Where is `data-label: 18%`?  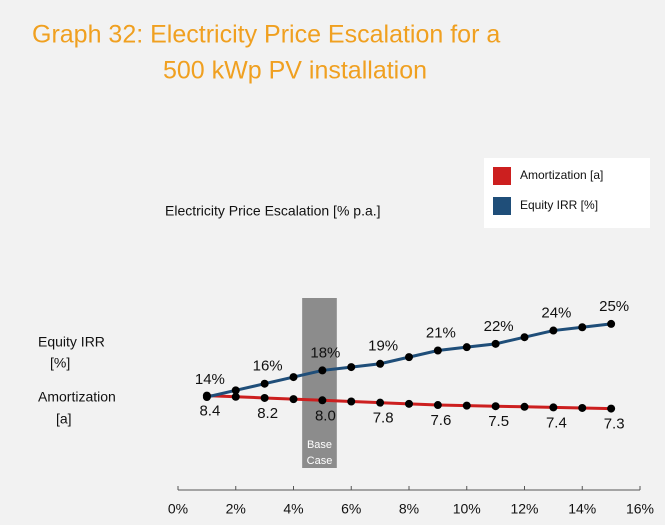
data-label: 18% is located at coordinates (325, 352).